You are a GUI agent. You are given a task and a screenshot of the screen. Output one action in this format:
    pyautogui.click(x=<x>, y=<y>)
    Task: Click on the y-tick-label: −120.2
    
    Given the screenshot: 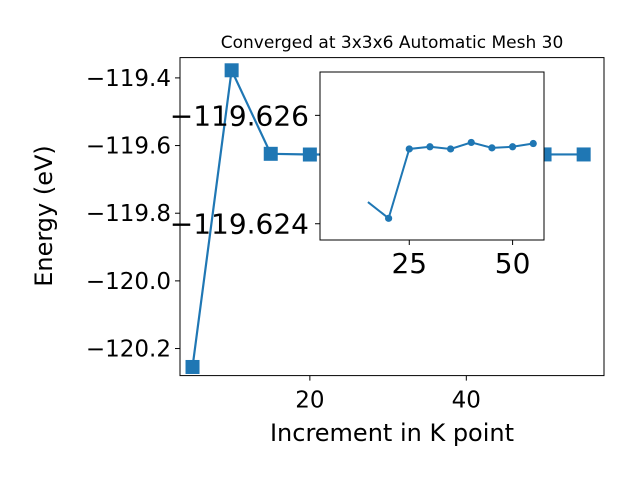 What is the action you would take?
    pyautogui.click(x=128, y=350)
    